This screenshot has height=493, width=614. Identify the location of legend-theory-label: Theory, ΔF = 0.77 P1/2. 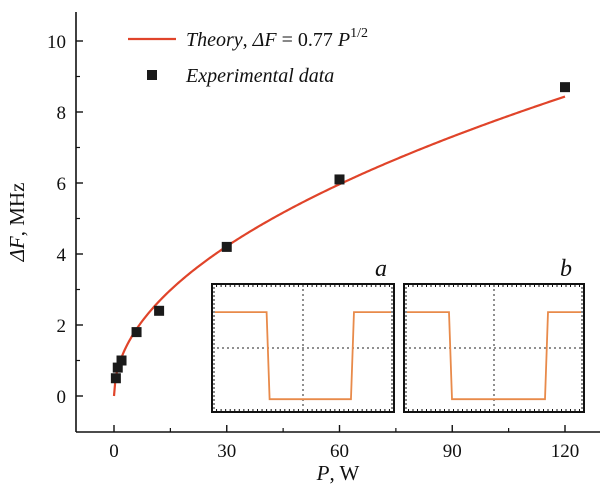
(277, 38).